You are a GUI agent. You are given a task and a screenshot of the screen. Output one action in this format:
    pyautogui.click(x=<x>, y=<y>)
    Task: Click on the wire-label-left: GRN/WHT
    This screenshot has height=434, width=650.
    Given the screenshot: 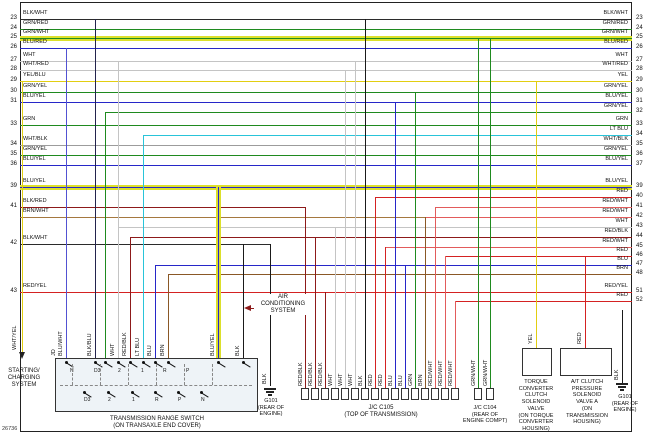 What is the action you would take?
    pyautogui.click(x=36, y=32)
    